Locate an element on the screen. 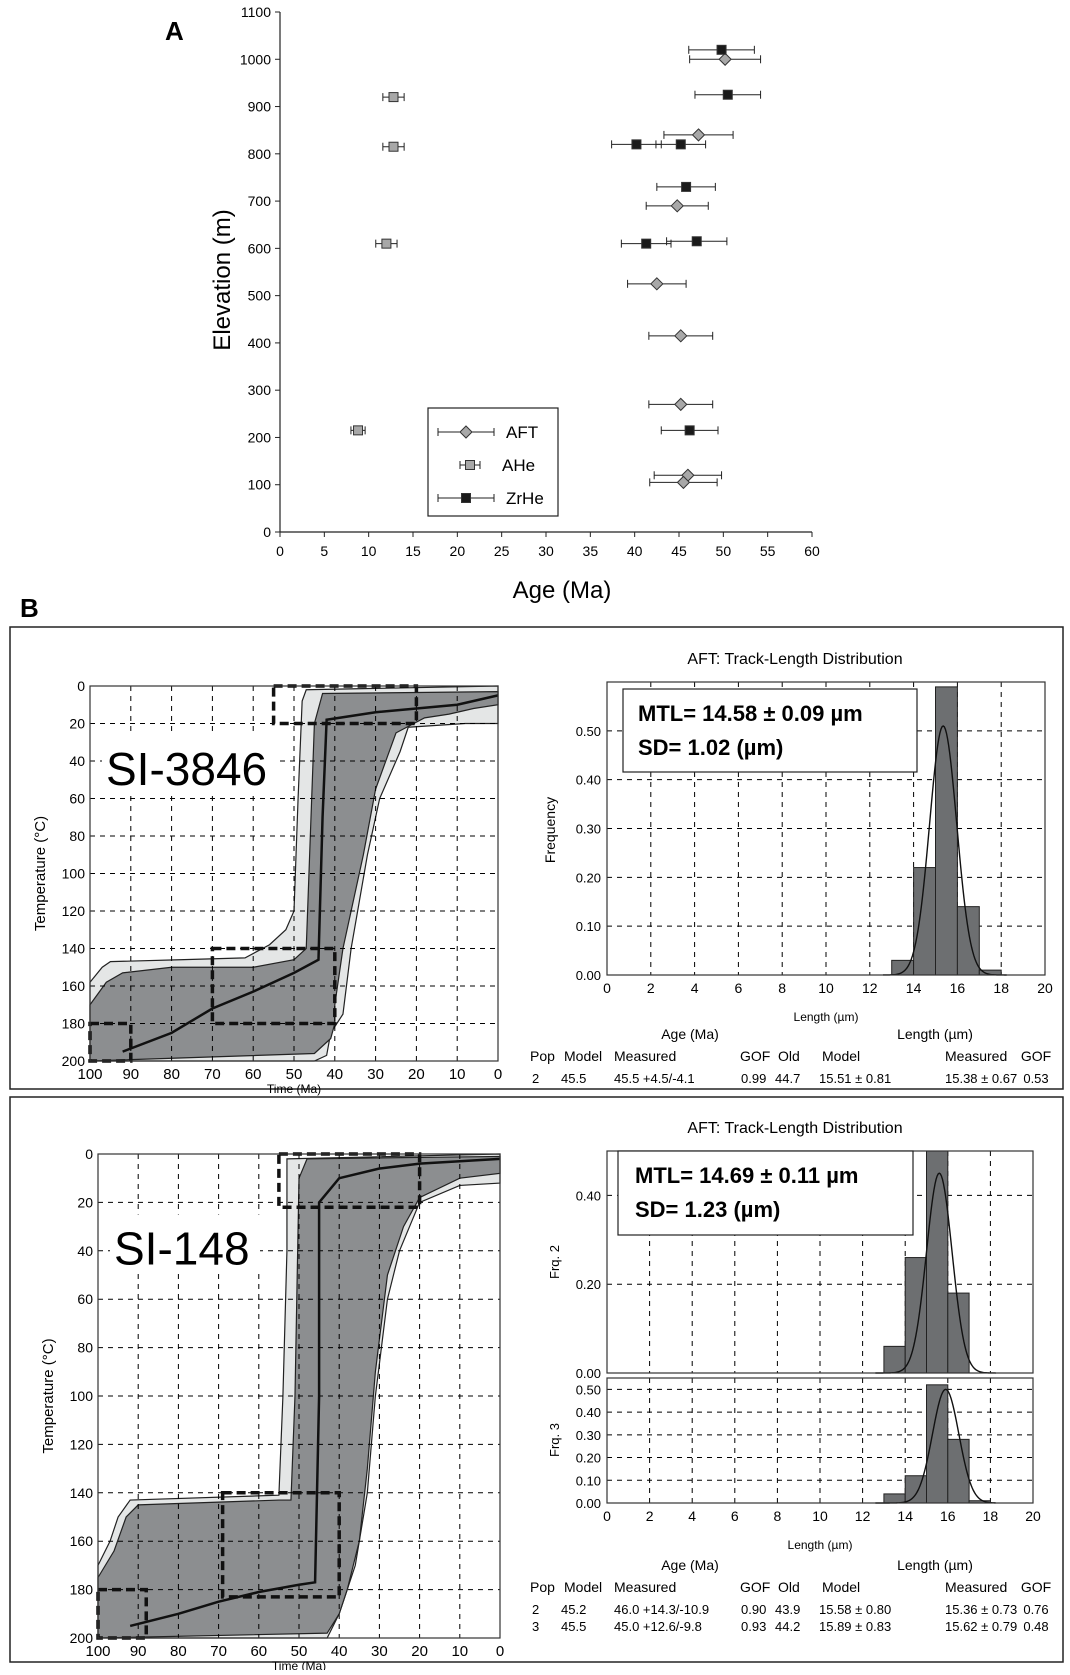 Image resolution: width=1070 pixels, height=1675 pixels. x-tick-label: 12 is located at coordinates (863, 1516).